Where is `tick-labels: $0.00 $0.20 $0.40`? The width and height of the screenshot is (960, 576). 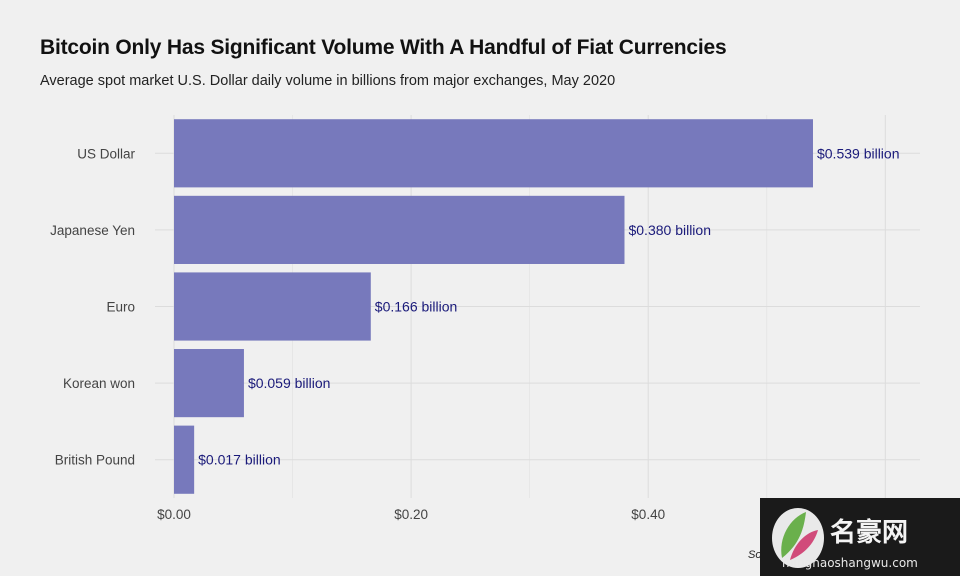
tick-labels: $0.00 $0.20 $0.40 is located at coordinates (411, 514).